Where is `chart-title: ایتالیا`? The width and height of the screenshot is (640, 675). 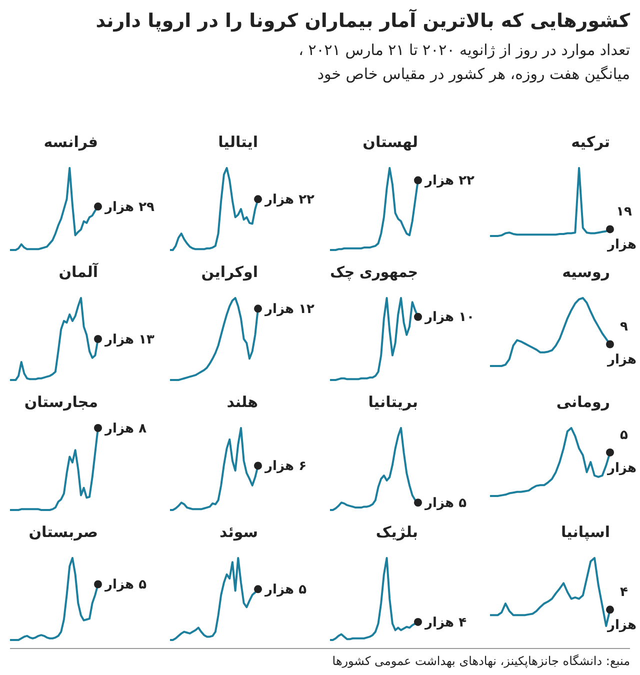
chart-title: ایتالیا is located at coordinates (238, 141).